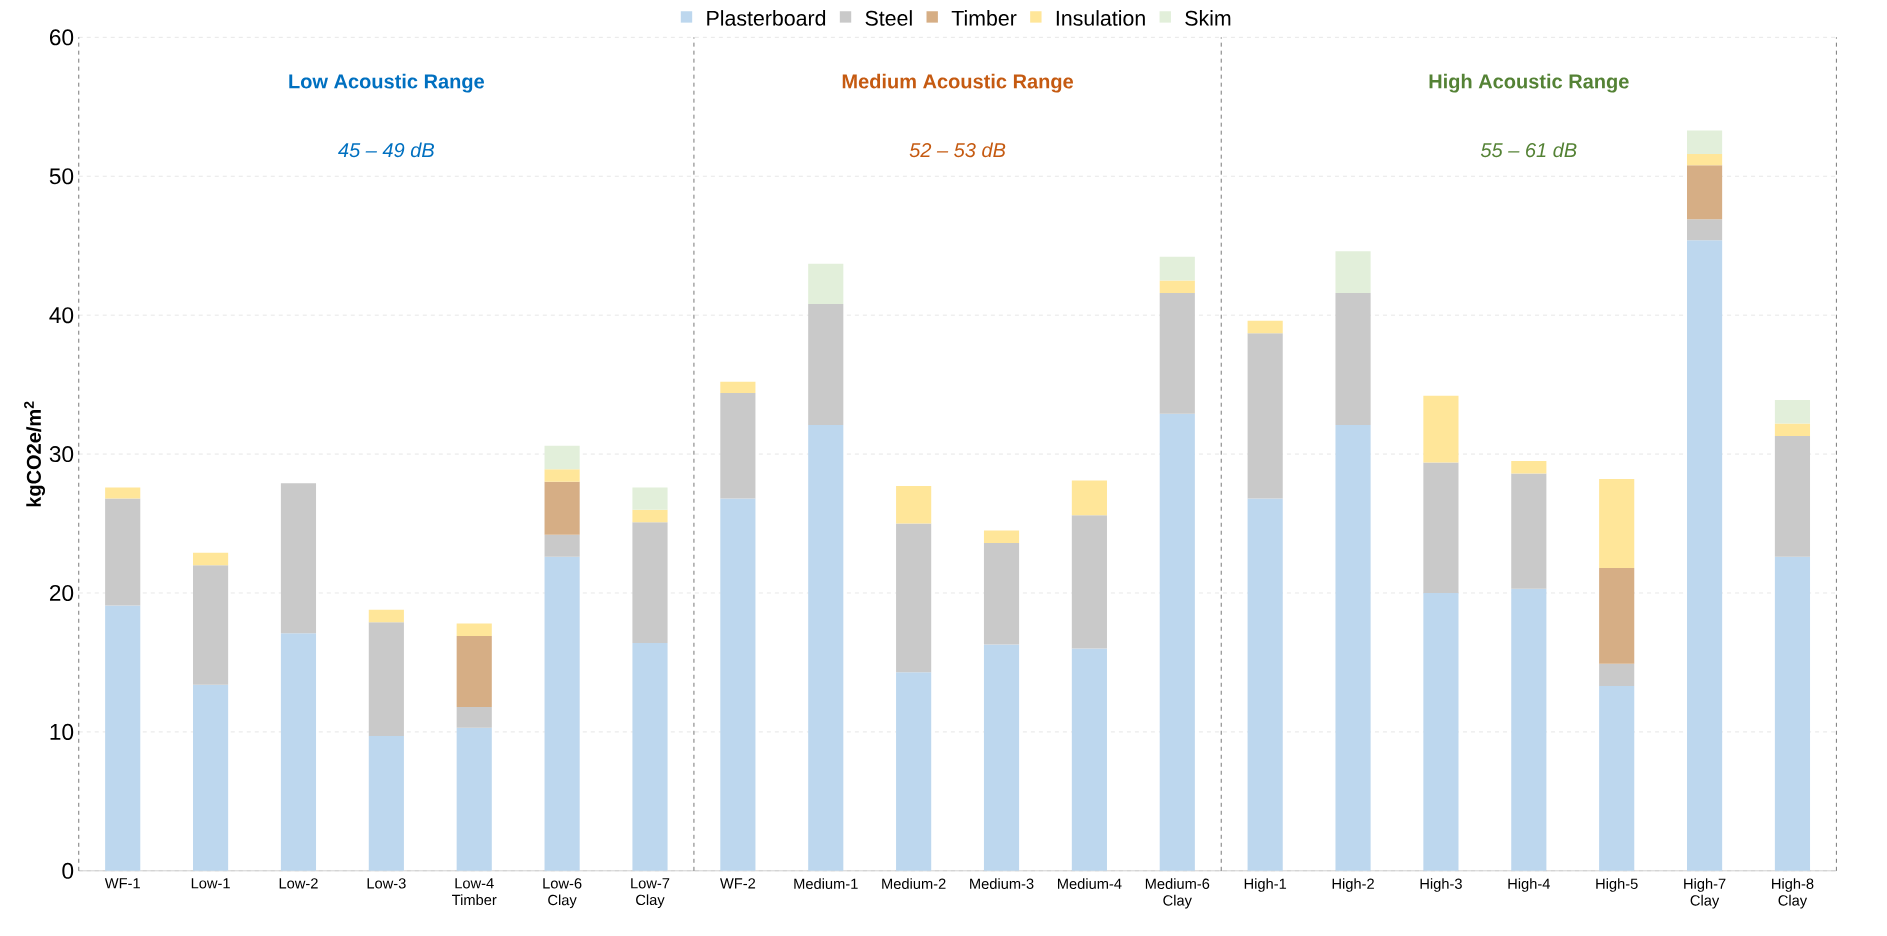 The height and width of the screenshot is (936, 1887). I want to click on y-tick-label: 60, so click(61, 37).